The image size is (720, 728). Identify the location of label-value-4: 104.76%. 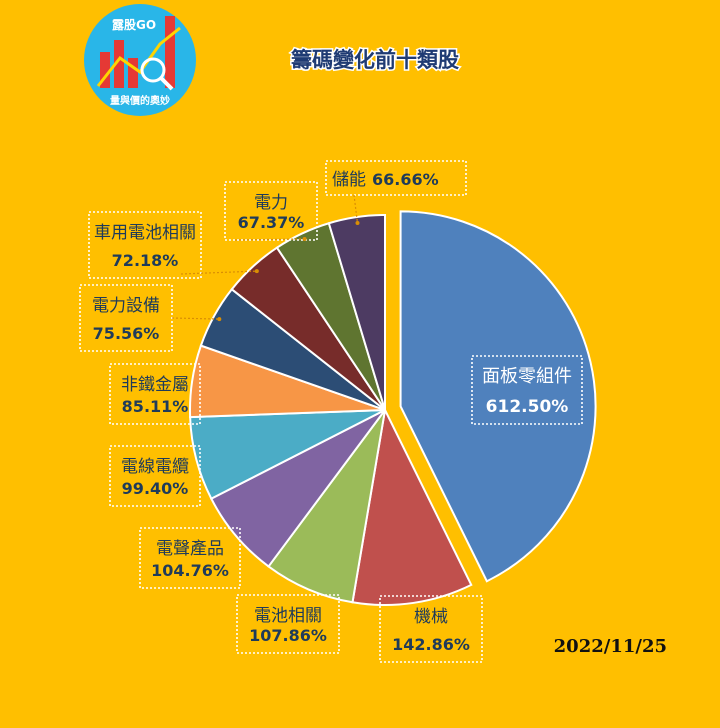
(190, 570).